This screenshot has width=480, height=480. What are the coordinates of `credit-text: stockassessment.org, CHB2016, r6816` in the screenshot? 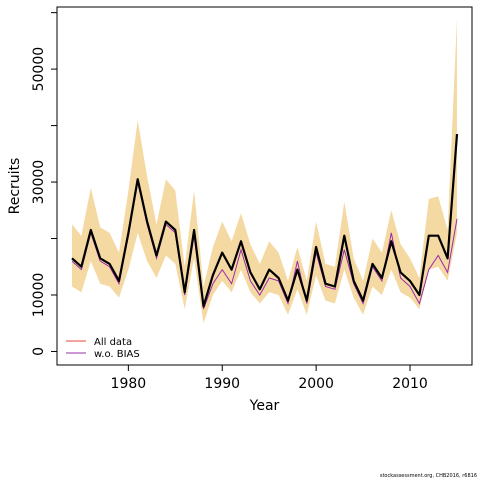 It's located at (428, 476).